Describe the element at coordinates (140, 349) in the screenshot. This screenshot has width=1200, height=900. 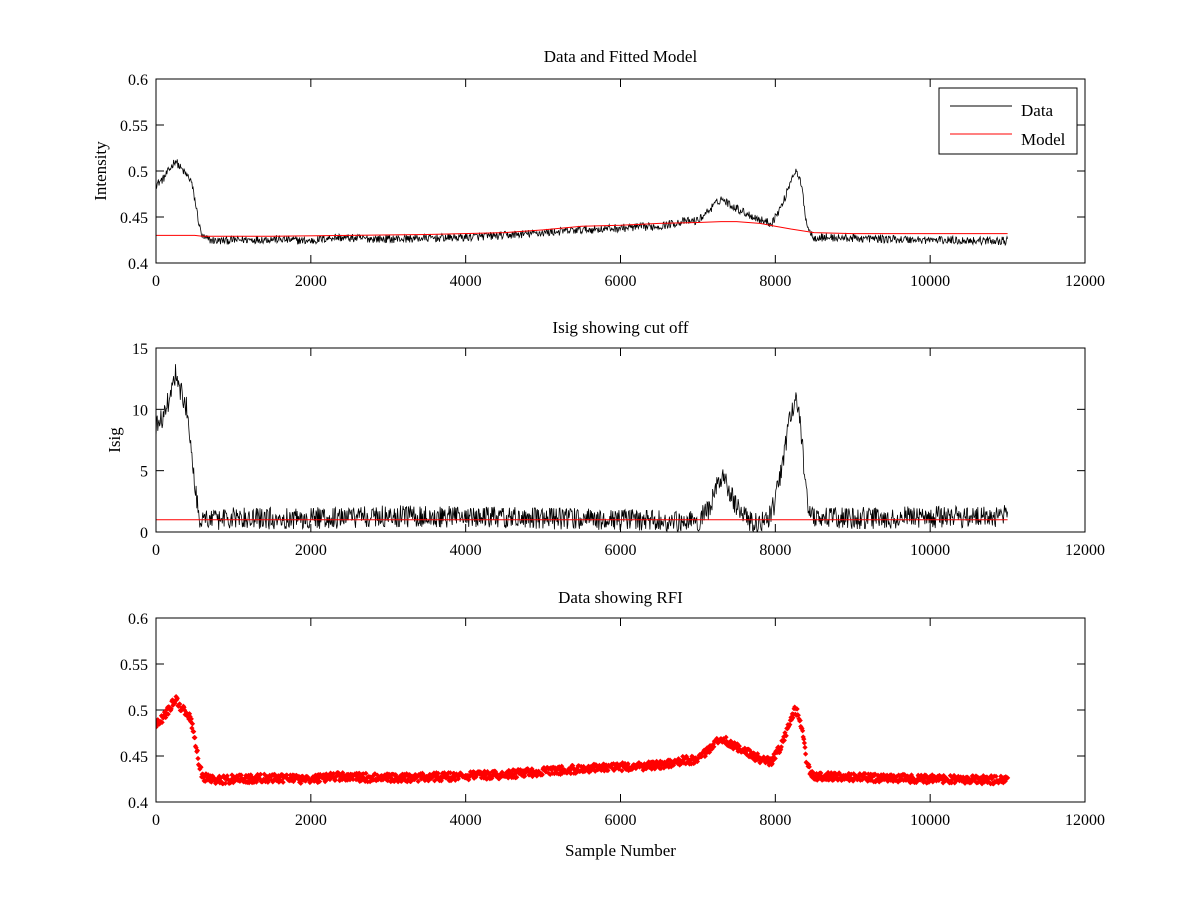
I see `y-tick-label: 15` at that location.